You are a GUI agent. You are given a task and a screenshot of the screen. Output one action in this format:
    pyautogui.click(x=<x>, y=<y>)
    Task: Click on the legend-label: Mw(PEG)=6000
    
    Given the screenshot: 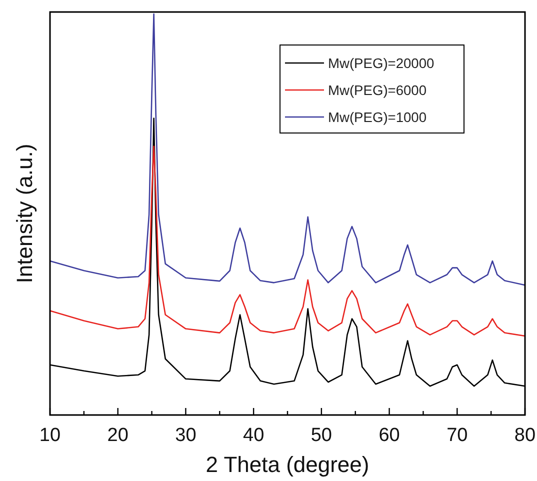 What is the action you would take?
    pyautogui.click(x=377, y=90)
    